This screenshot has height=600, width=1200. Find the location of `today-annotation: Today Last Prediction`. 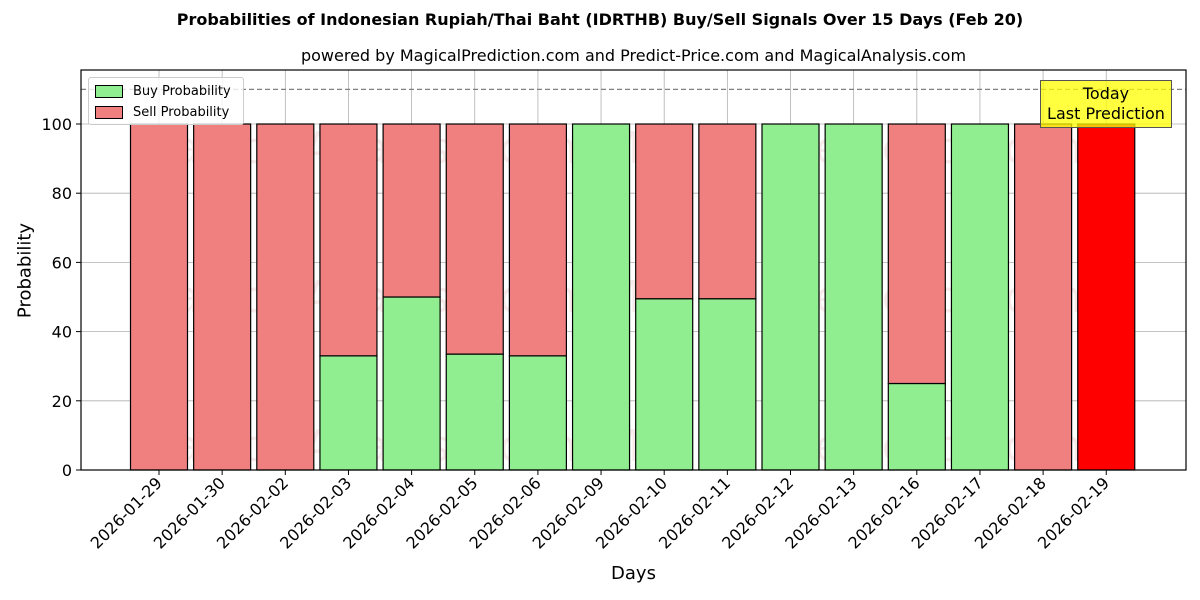

today-annotation: Today Last Prediction is located at coordinates (1106, 104).